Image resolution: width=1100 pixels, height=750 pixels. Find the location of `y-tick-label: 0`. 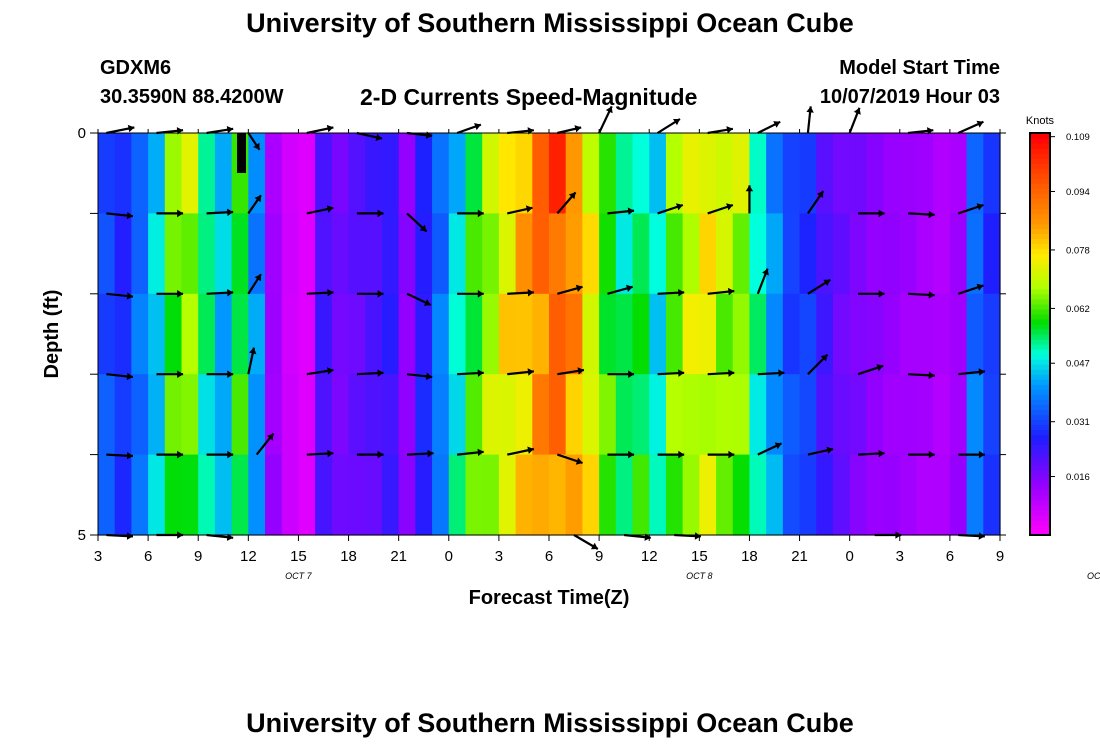

y-tick-label: 0 is located at coordinates (82, 133).